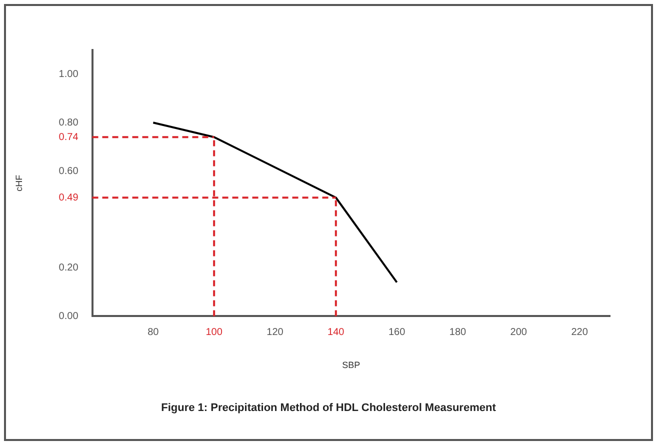 This screenshot has width=657, height=445. I want to click on x-tick-label: 100, so click(214, 332).